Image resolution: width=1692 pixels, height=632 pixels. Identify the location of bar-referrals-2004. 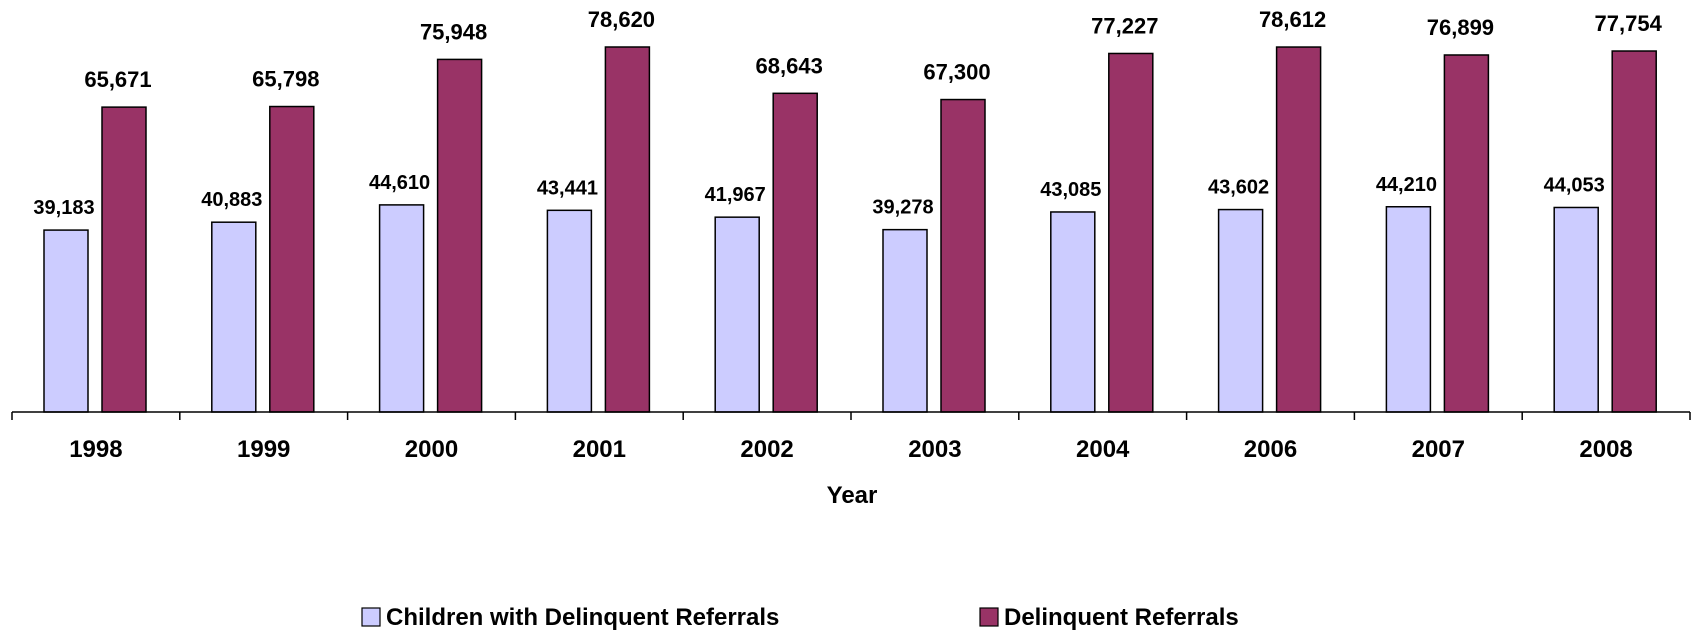
(1131, 232).